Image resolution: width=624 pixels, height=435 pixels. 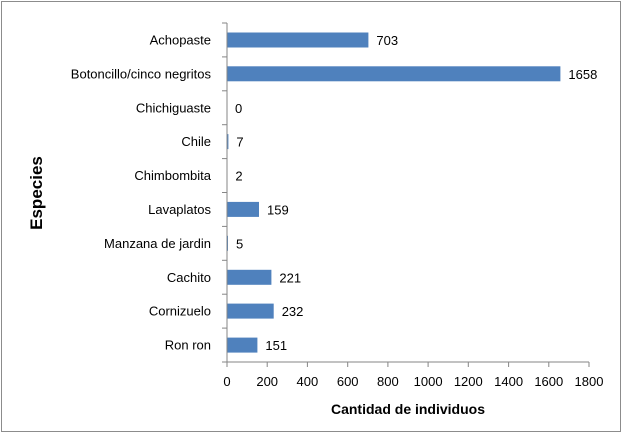 What do you see at coordinates (278, 209) in the screenshot?
I see `data-label: 159` at bounding box center [278, 209].